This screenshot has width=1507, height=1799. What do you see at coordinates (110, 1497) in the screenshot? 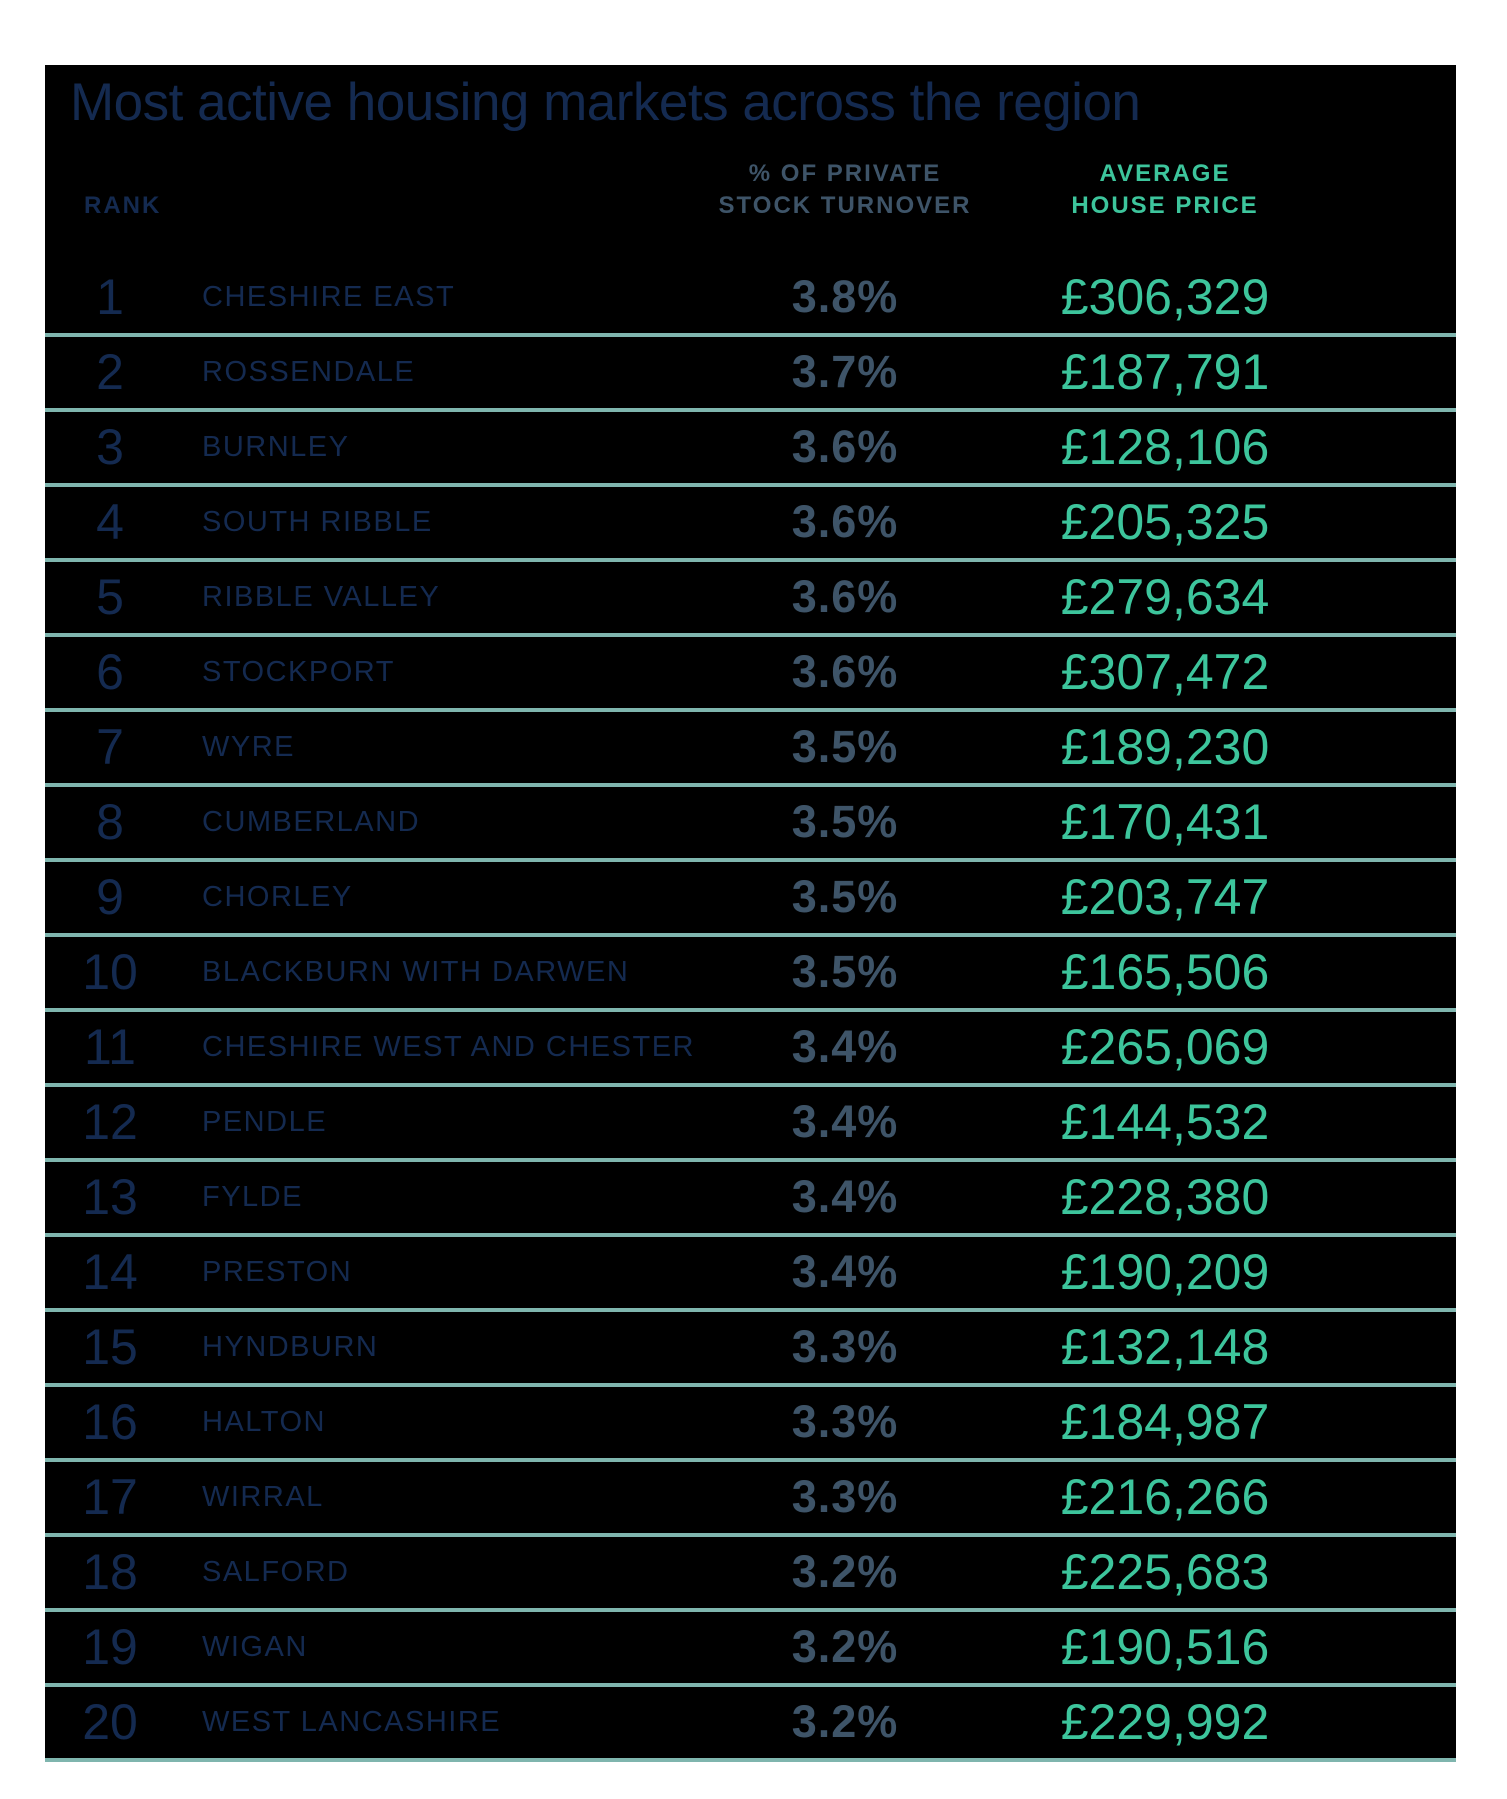
I see `rank-value: 17` at bounding box center [110, 1497].